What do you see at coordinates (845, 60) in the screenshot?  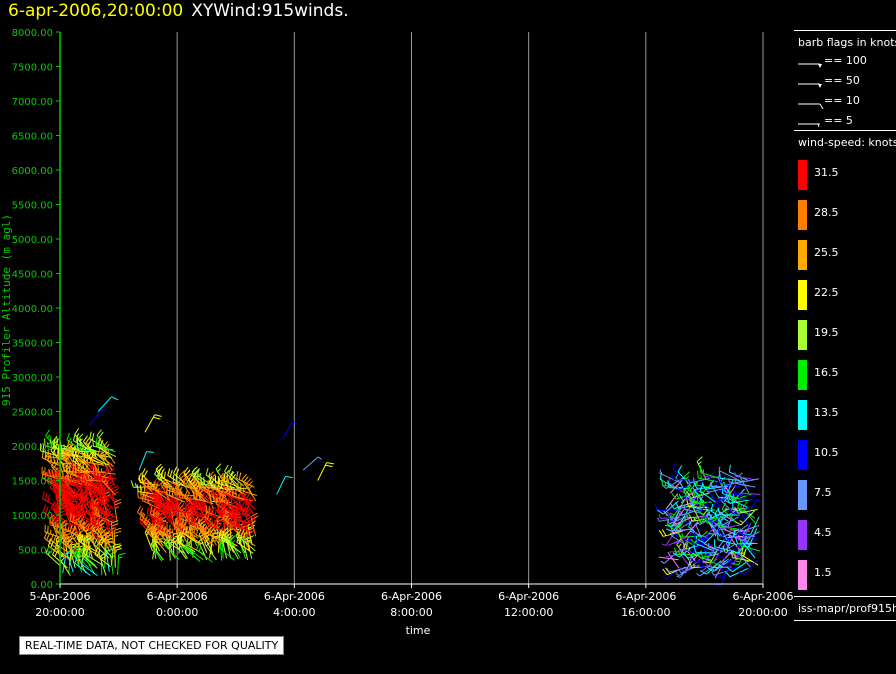 I see `barb-legend-label: == 100` at bounding box center [845, 60].